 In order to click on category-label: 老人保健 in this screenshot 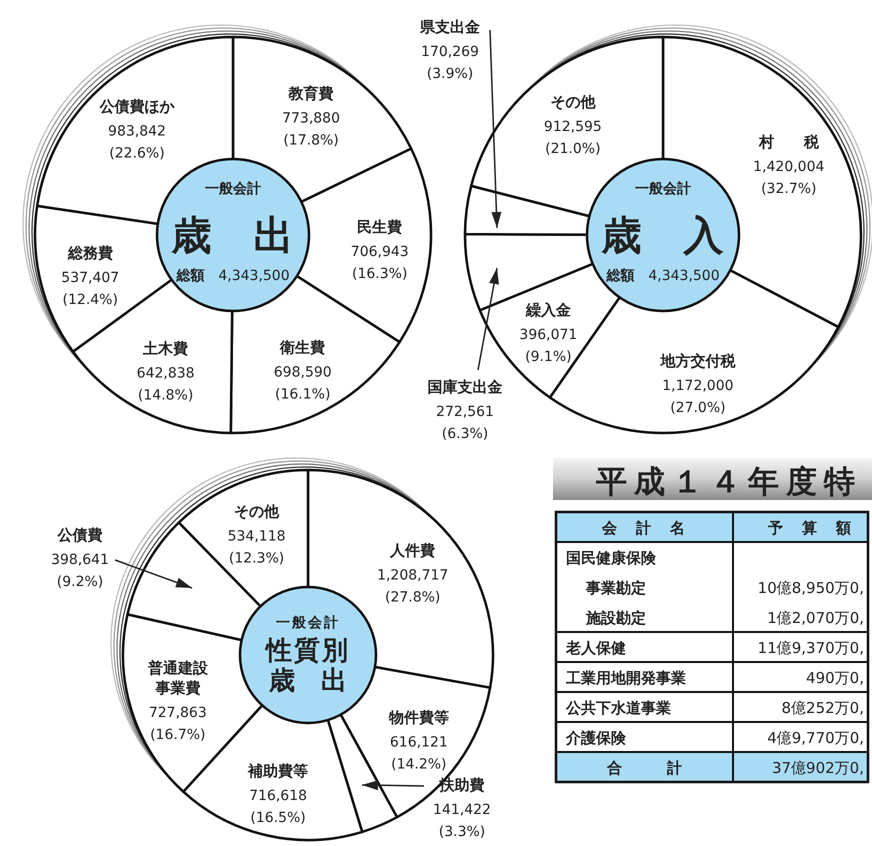, I will do `click(596, 648)`.